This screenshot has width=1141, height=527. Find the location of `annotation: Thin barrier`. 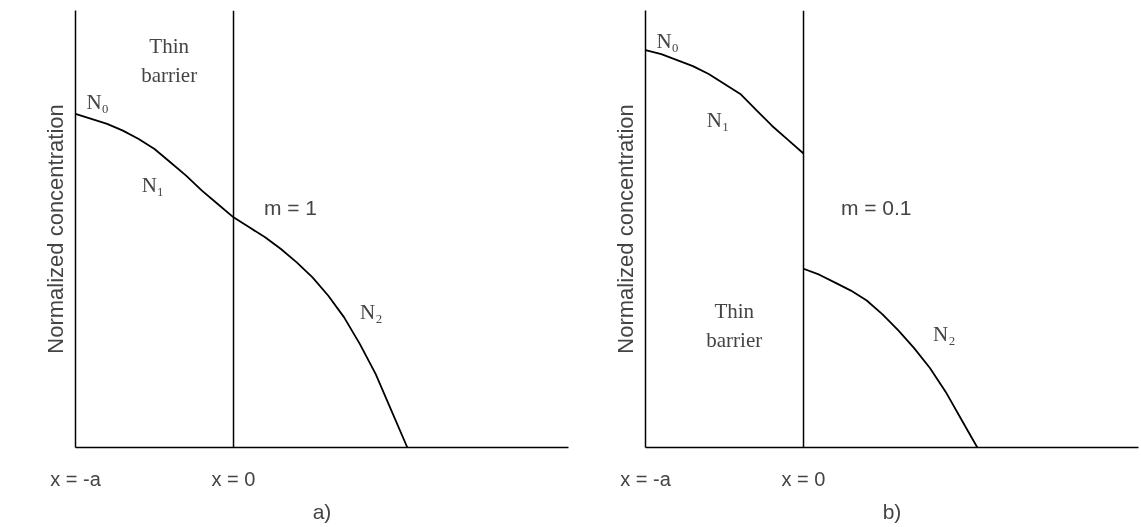

annotation: Thin barrier is located at coordinates (734, 325).